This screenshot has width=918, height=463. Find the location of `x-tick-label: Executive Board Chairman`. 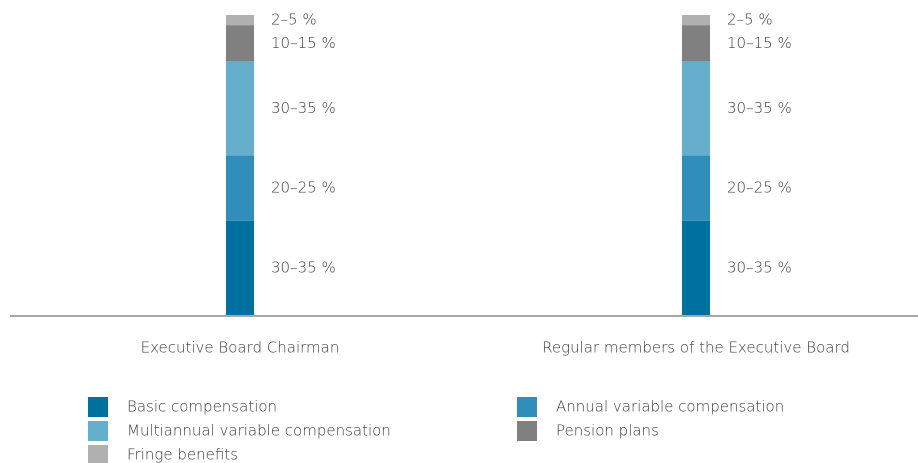

x-tick-label: Executive Board Chairman is located at coordinates (240, 348).